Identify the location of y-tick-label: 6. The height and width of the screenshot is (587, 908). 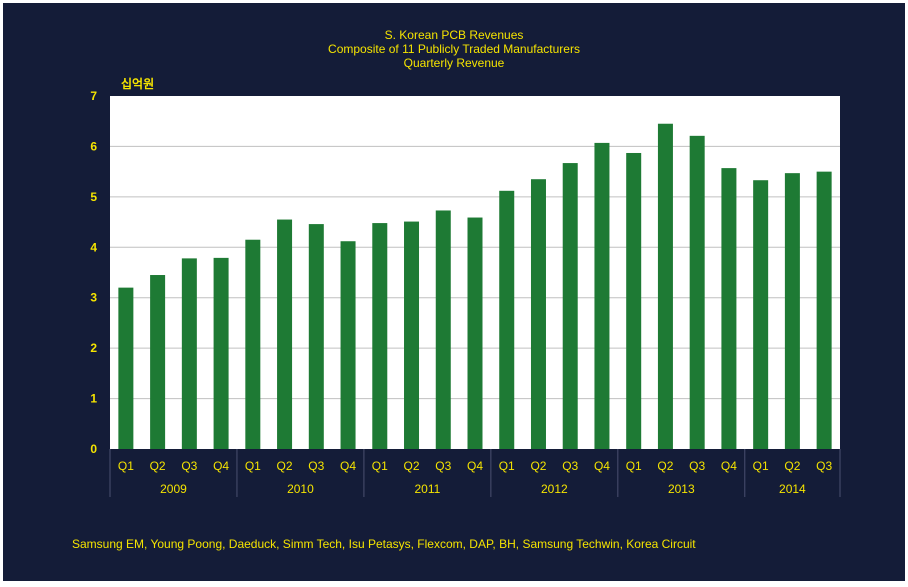
(93, 146).